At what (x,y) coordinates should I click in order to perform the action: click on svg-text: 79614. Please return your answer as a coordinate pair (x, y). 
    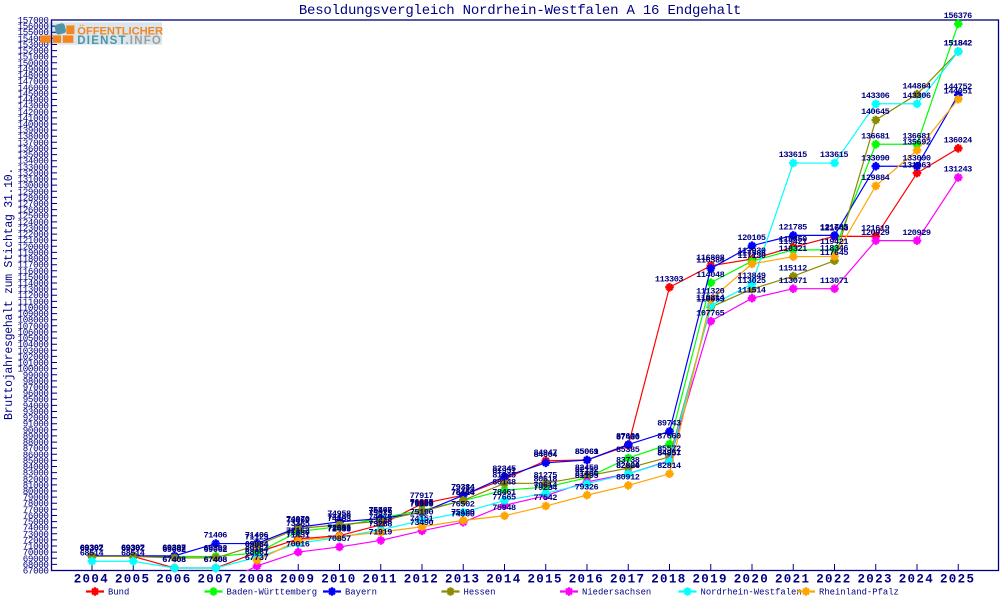
    Looking at the image, I should click on (545, 486).